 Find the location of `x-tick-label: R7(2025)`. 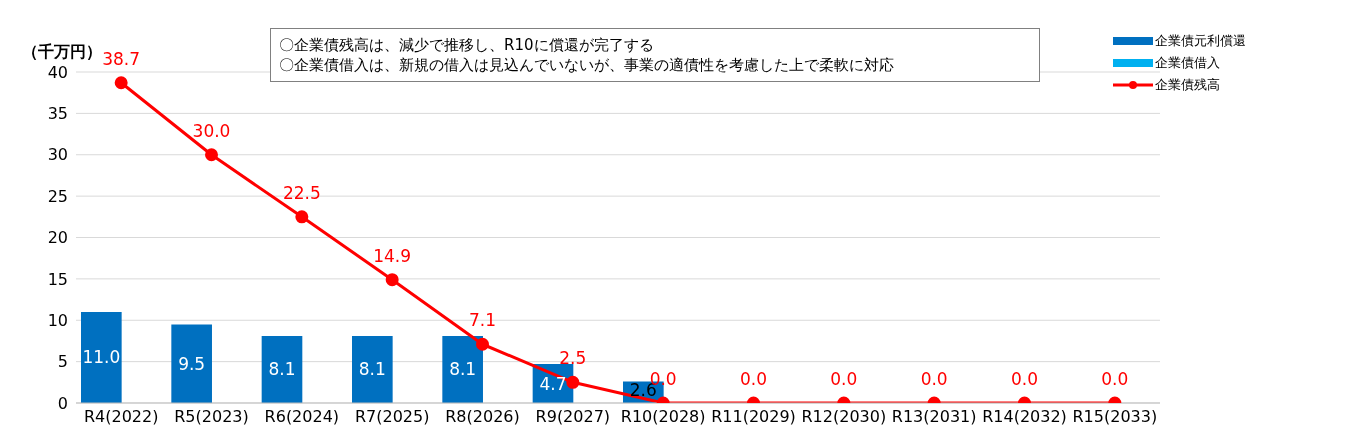

x-tick-label: R7(2025) is located at coordinates (392, 417).